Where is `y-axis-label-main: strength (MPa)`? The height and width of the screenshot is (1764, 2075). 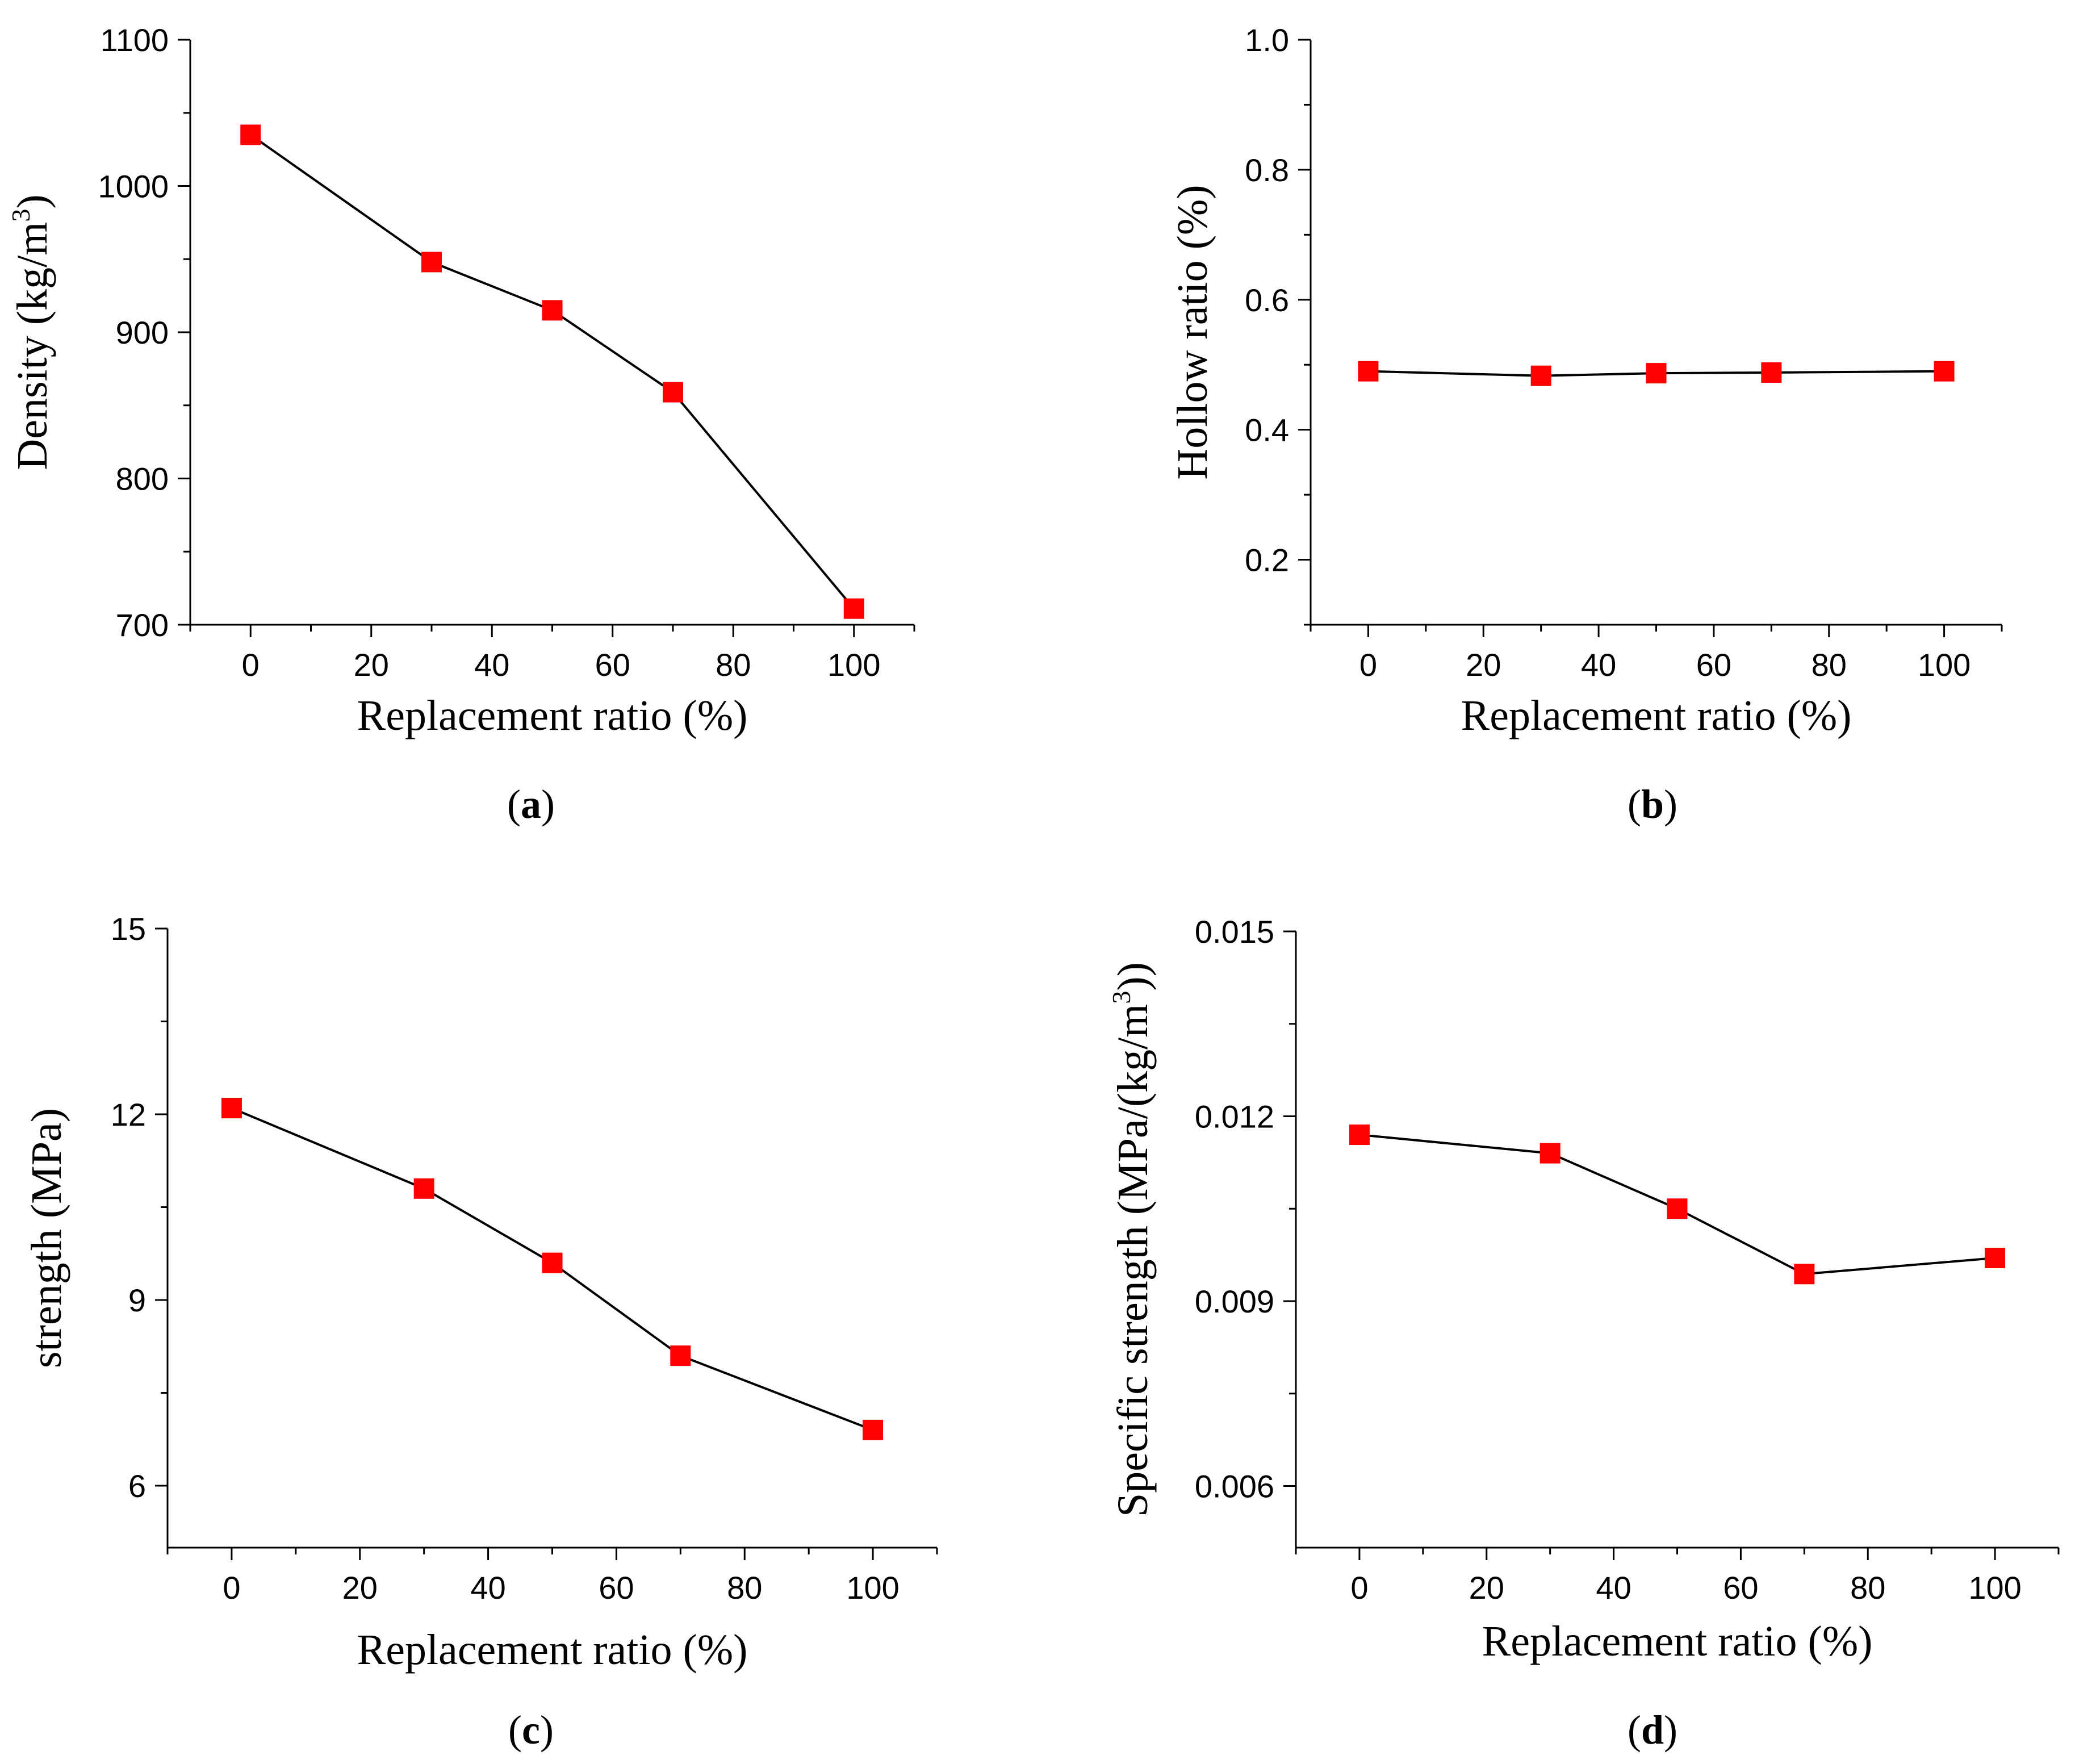 y-axis-label-main: strength (MPa) is located at coordinates (46, 1238).